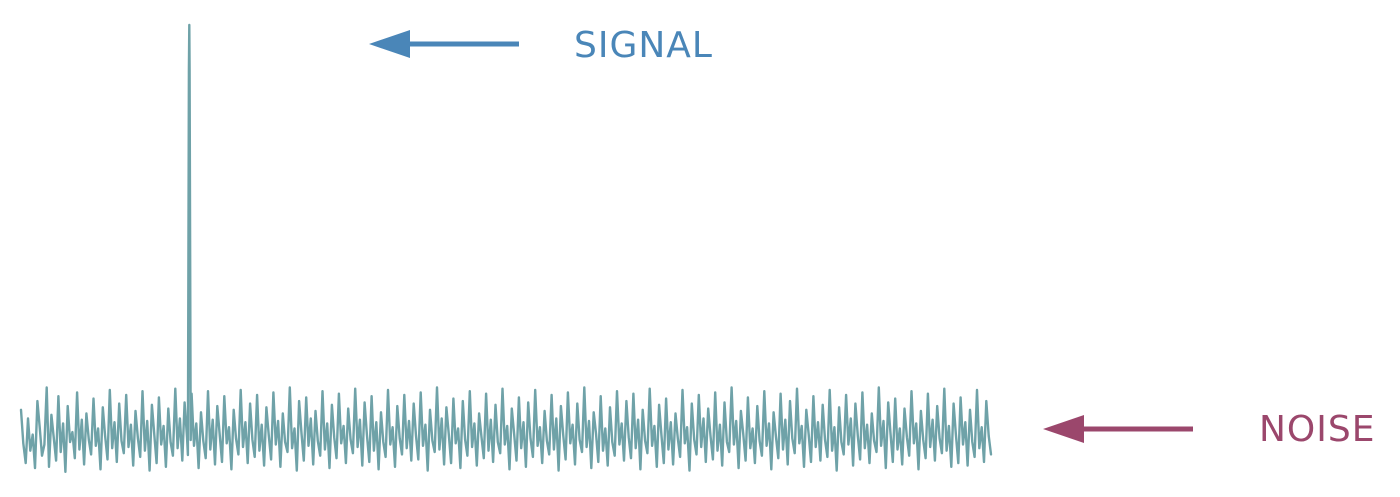 Image resolution: width=1400 pixels, height=497 pixels. What do you see at coordinates (1317, 429) in the screenshot?
I see `noise-label: NOISE` at bounding box center [1317, 429].